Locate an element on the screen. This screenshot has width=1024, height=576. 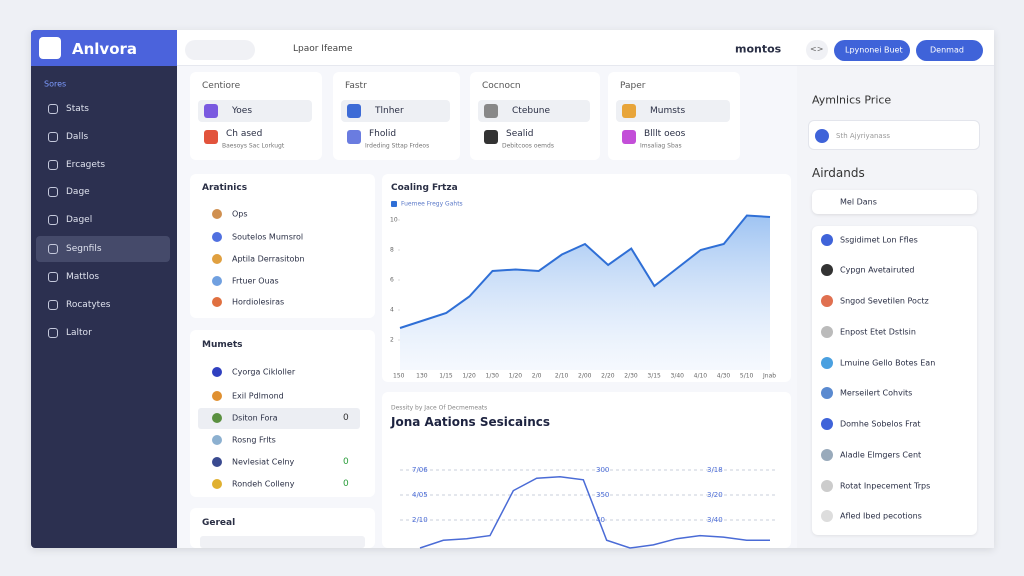
list-item: Merseilert Cohvits is located at coordinates (876, 393).